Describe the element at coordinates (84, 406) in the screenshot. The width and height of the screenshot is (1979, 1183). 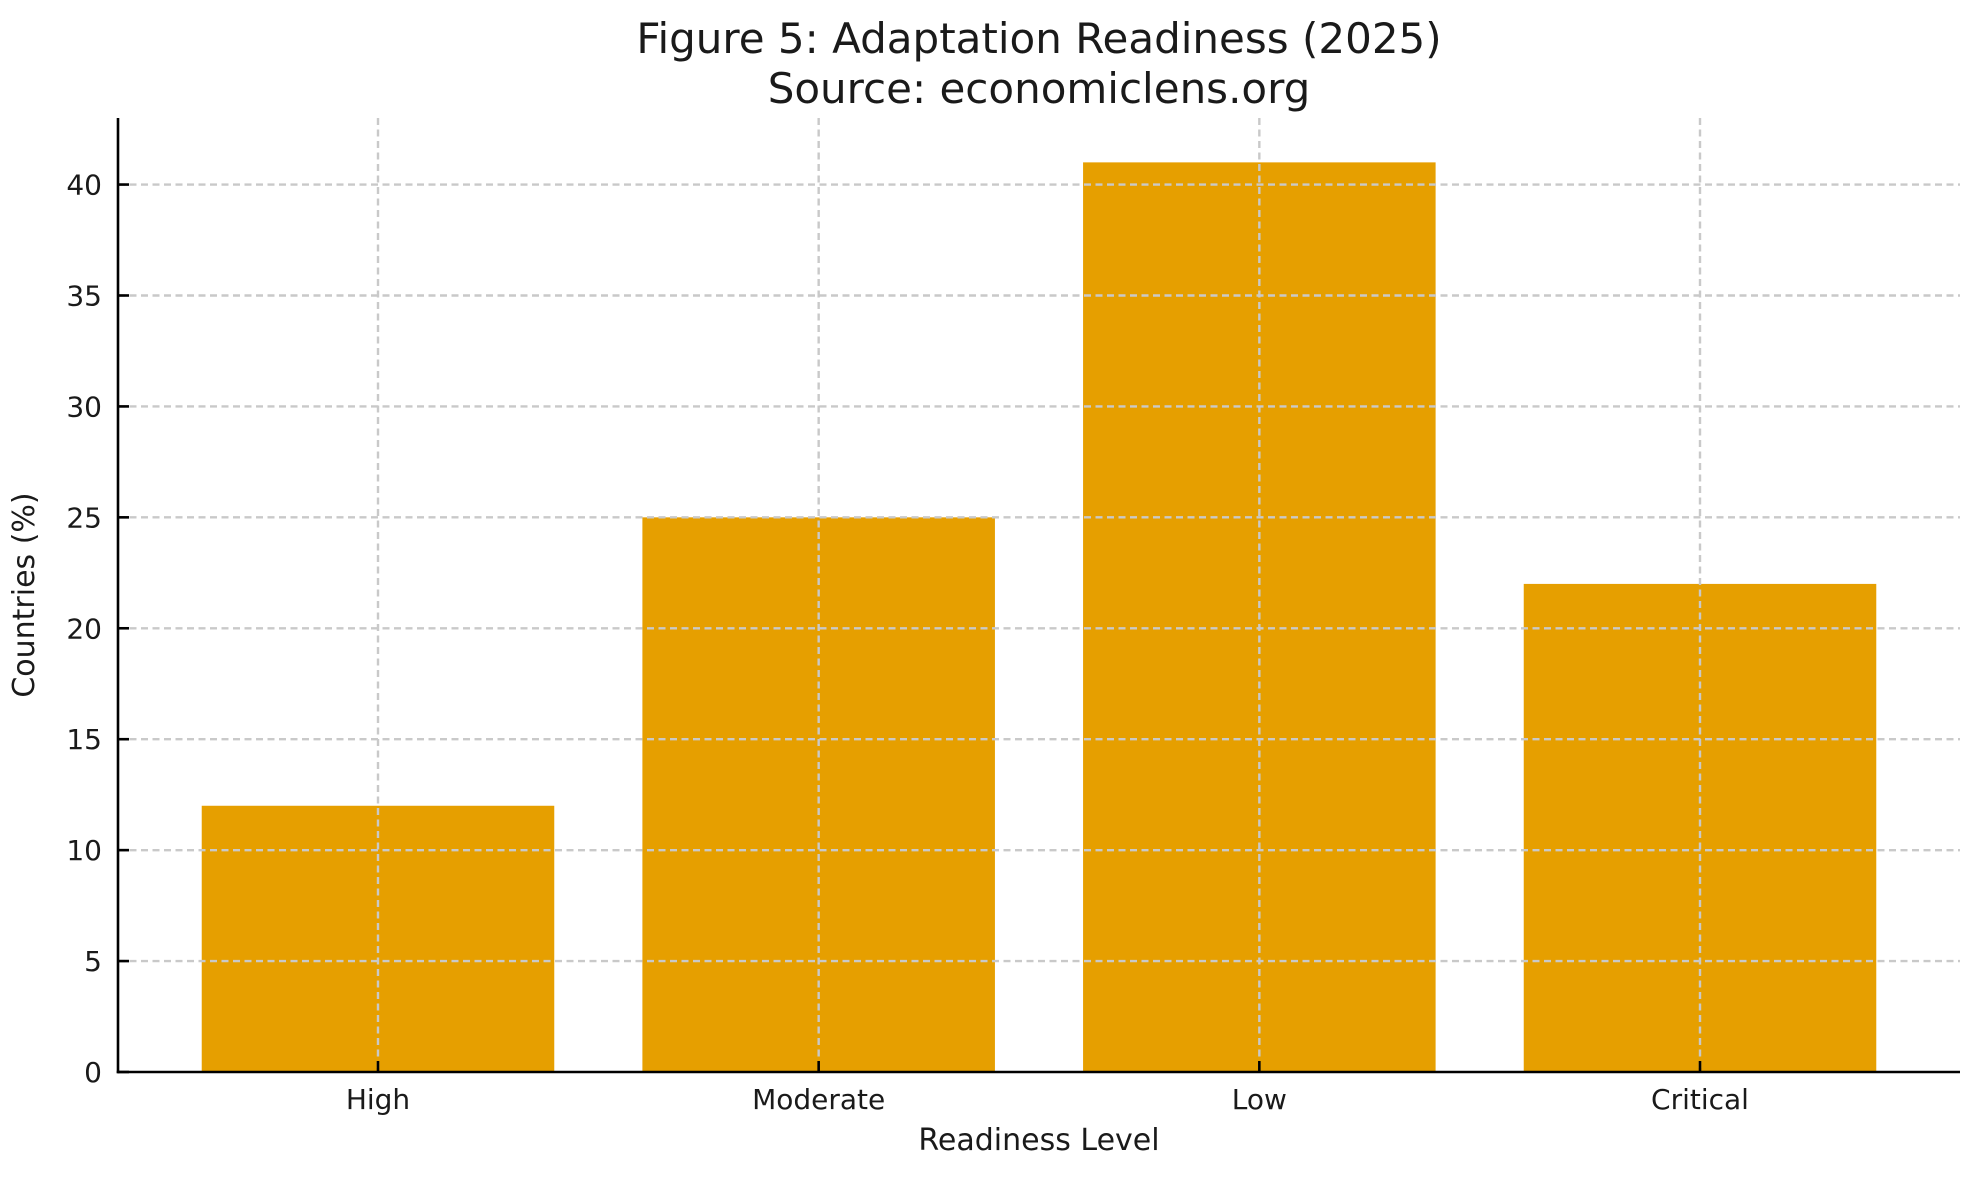
I see `y-tick-label-30: 30` at that location.